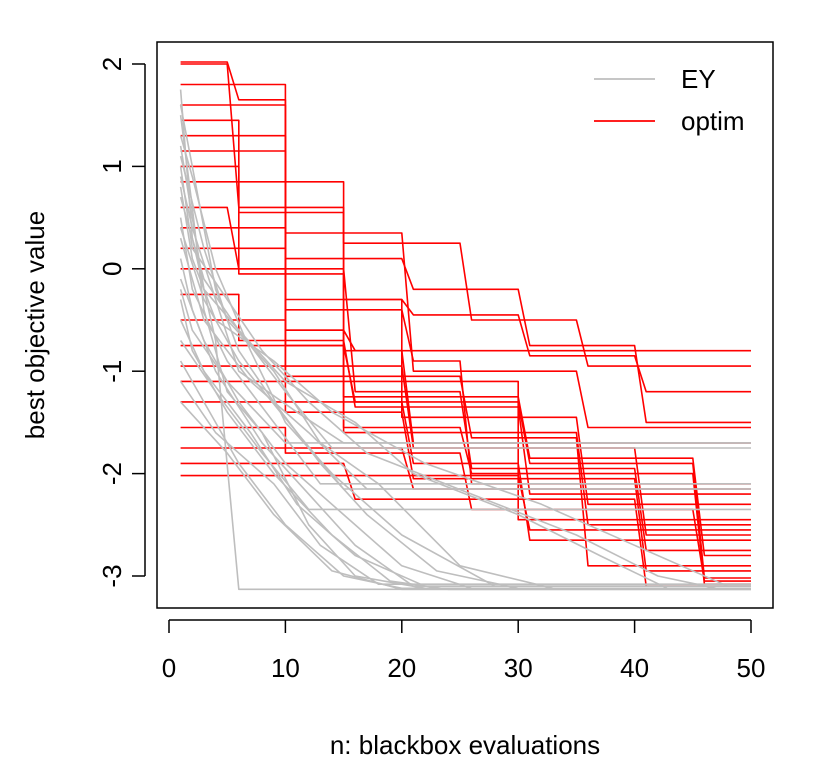  I want to click on x-tick-label: 10, so click(285, 668).